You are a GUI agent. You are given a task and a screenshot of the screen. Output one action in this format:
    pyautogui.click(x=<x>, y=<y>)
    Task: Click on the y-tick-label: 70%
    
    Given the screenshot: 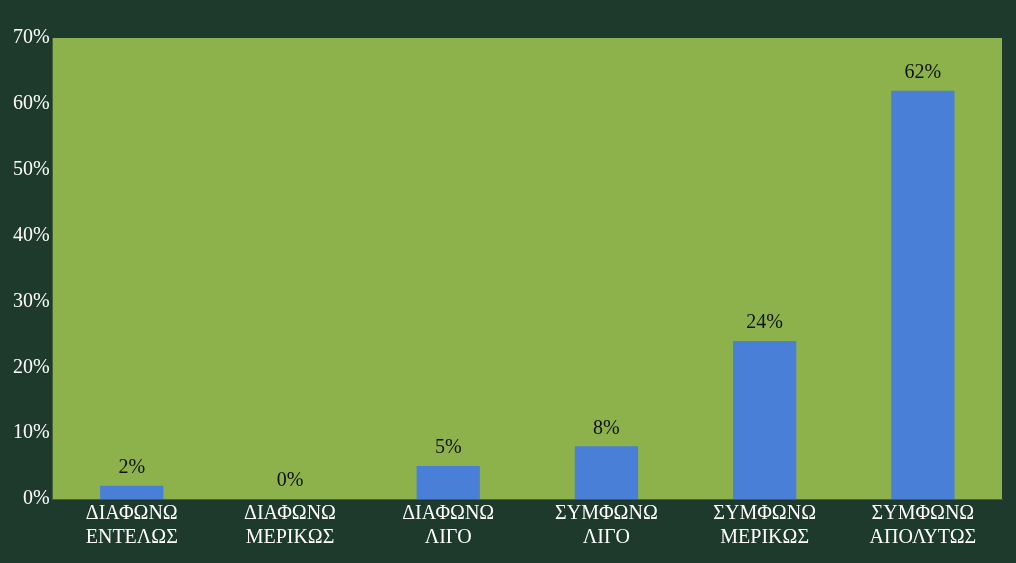 What is the action you would take?
    pyautogui.click(x=31, y=36)
    